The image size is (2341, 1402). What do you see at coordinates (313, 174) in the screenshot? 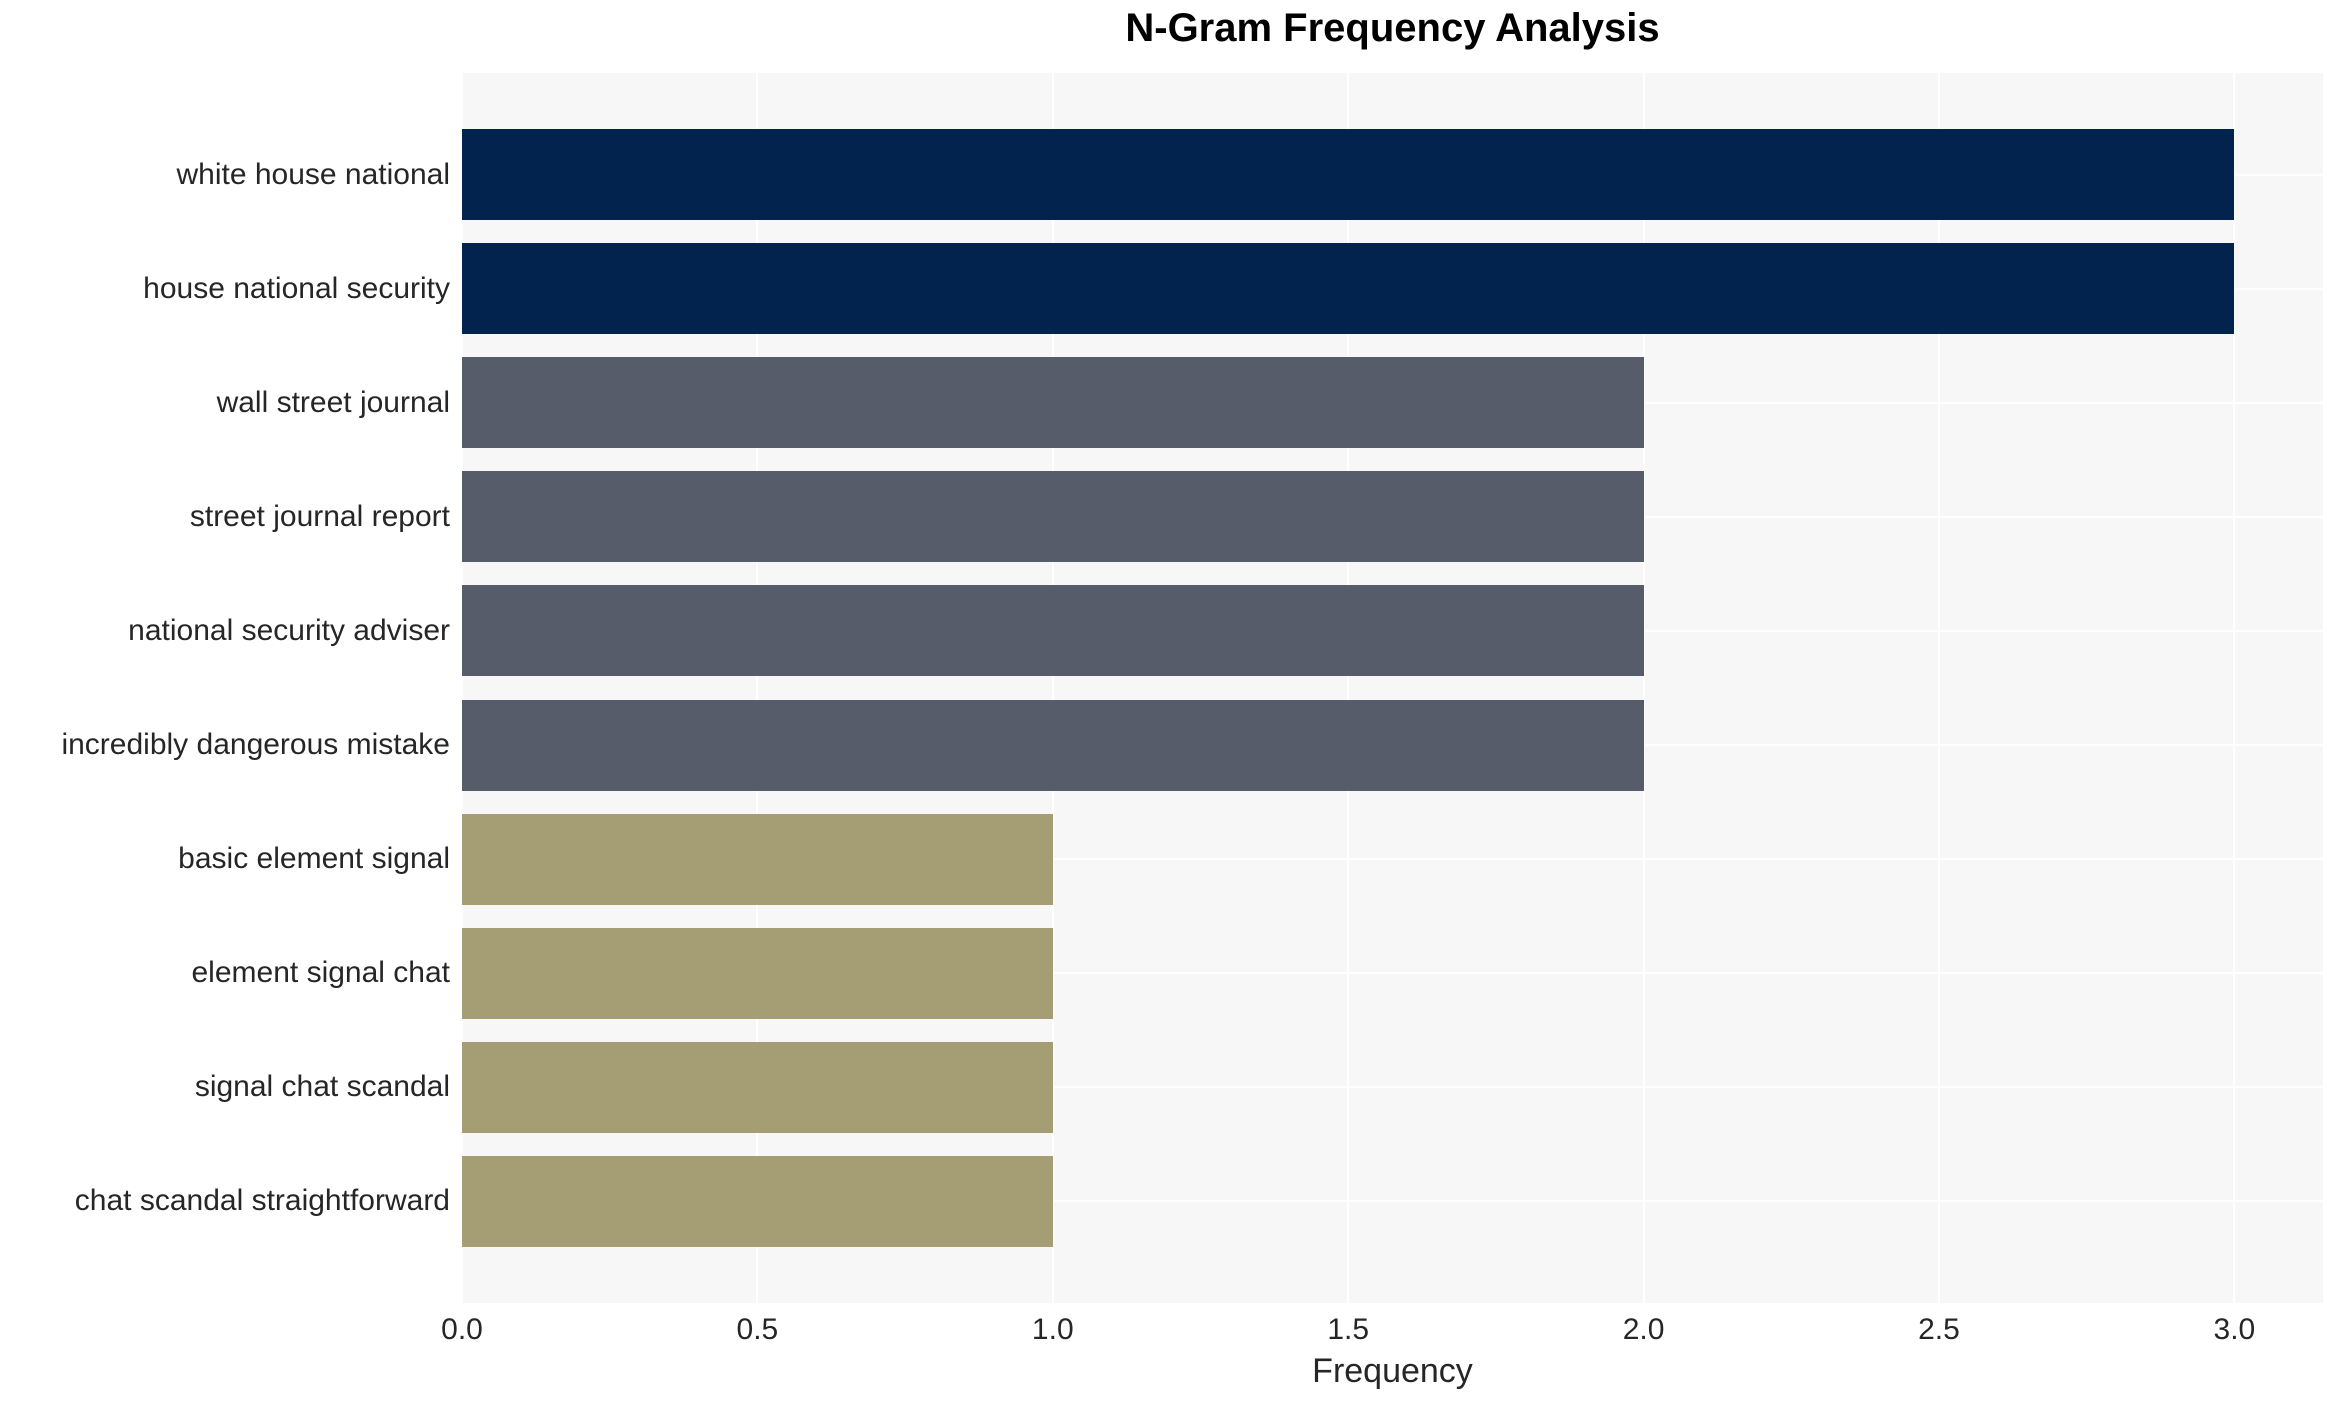
I see `category-label: white house national` at bounding box center [313, 174].